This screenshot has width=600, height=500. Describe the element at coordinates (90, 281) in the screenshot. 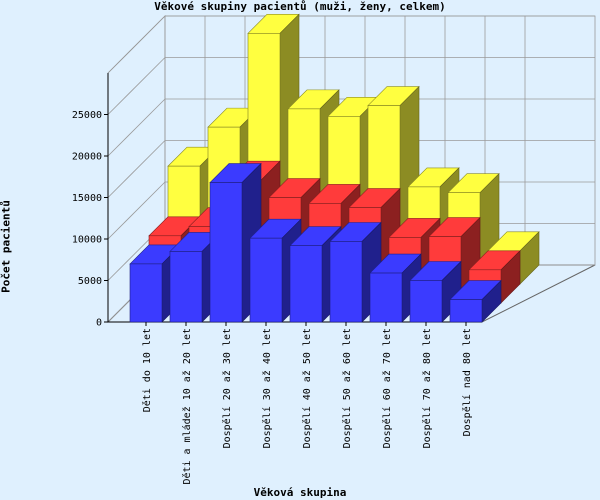

I see `y-tick-label: 5000` at that location.